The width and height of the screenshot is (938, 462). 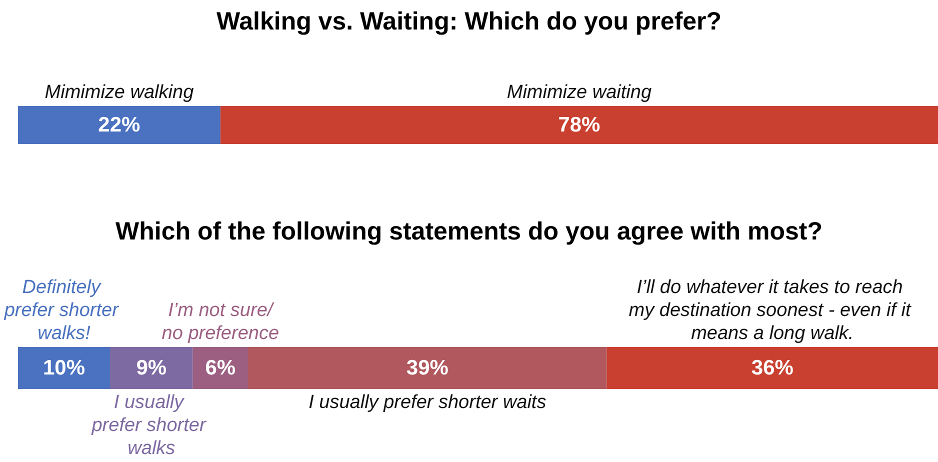 What do you see at coordinates (427, 402) in the screenshot?
I see `series-label: I usually prefer shorter waits` at bounding box center [427, 402].